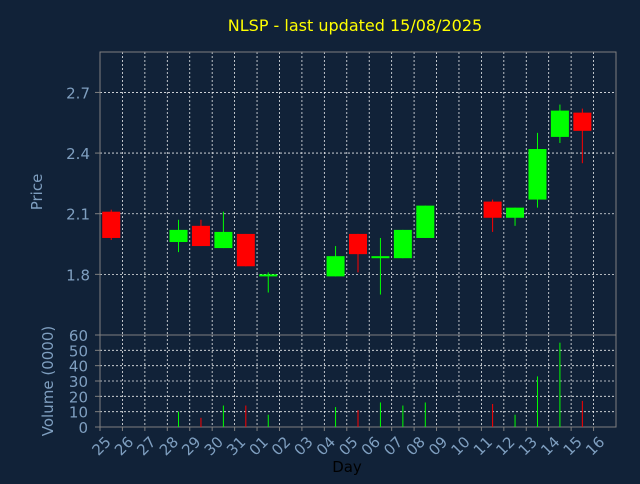 This screenshot has height=484, width=640. I want to click on x-axis-label: Day, so click(347, 467).